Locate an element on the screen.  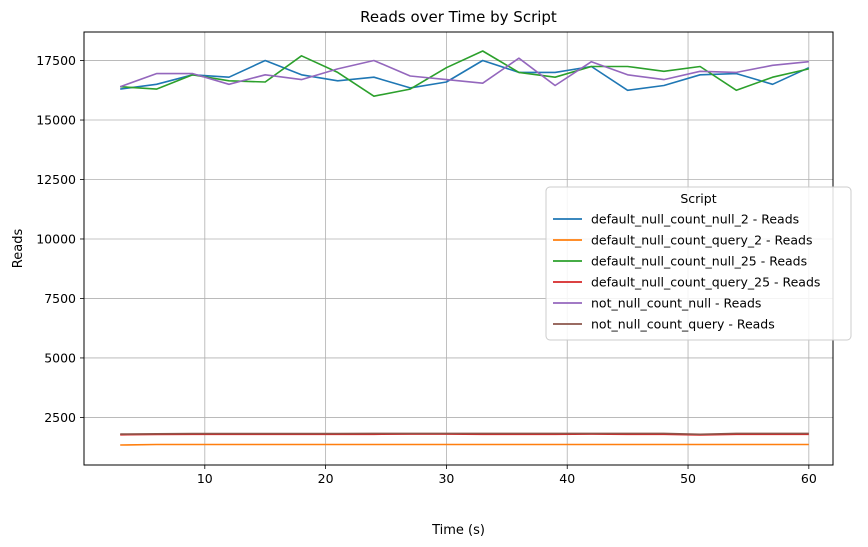
legend-entry-label: default_null_count_query_25 - Reads is located at coordinates (705, 282).